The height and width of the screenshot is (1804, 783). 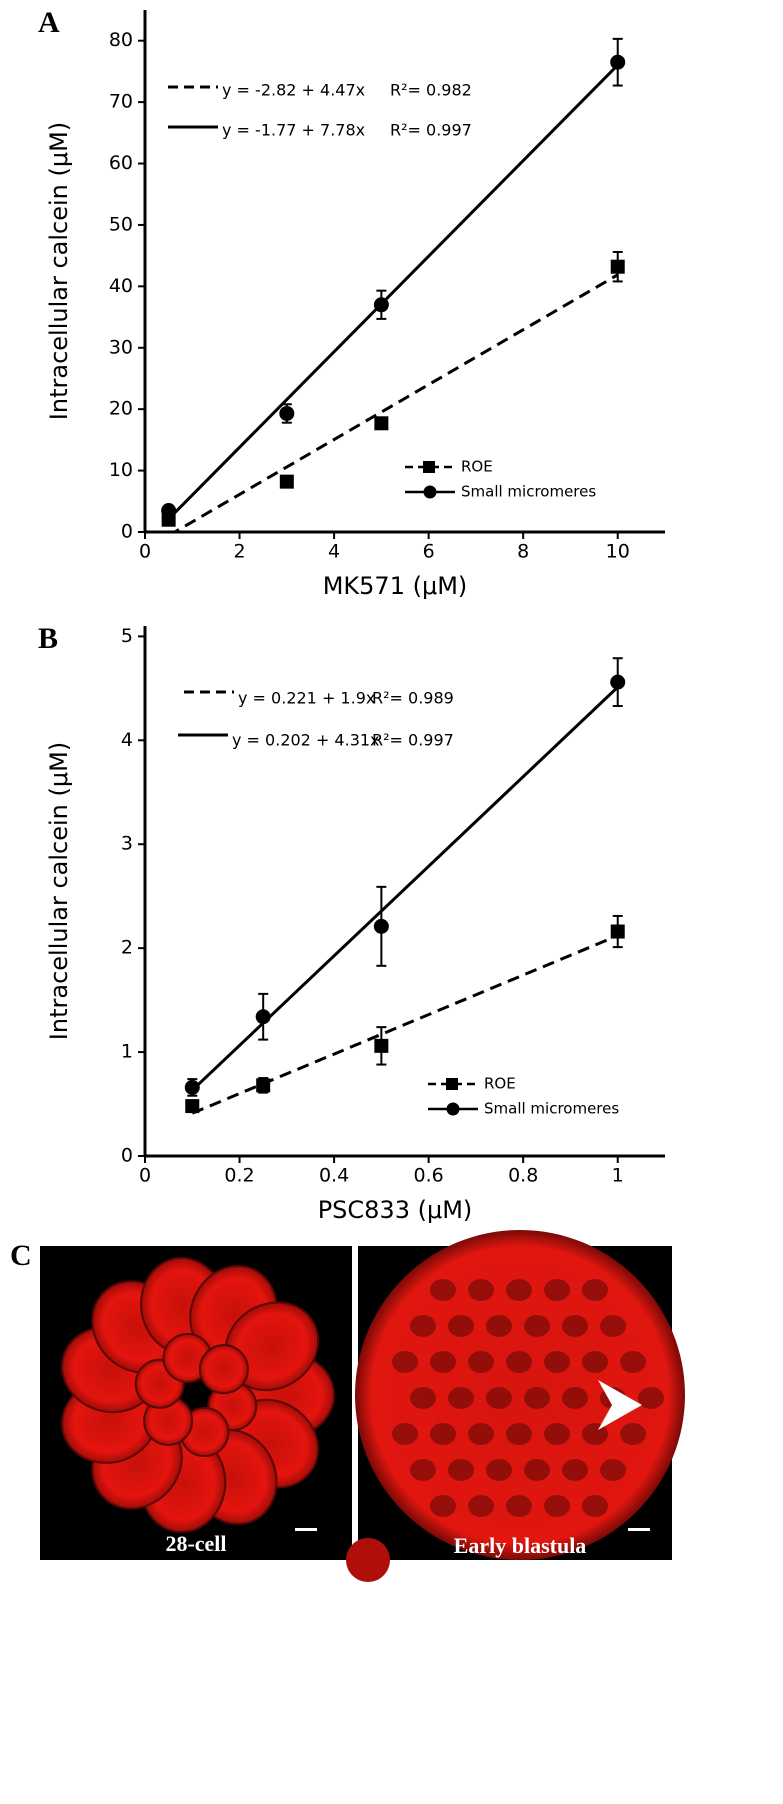 I want to click on arrowhead, so click(x=620, y=1405).